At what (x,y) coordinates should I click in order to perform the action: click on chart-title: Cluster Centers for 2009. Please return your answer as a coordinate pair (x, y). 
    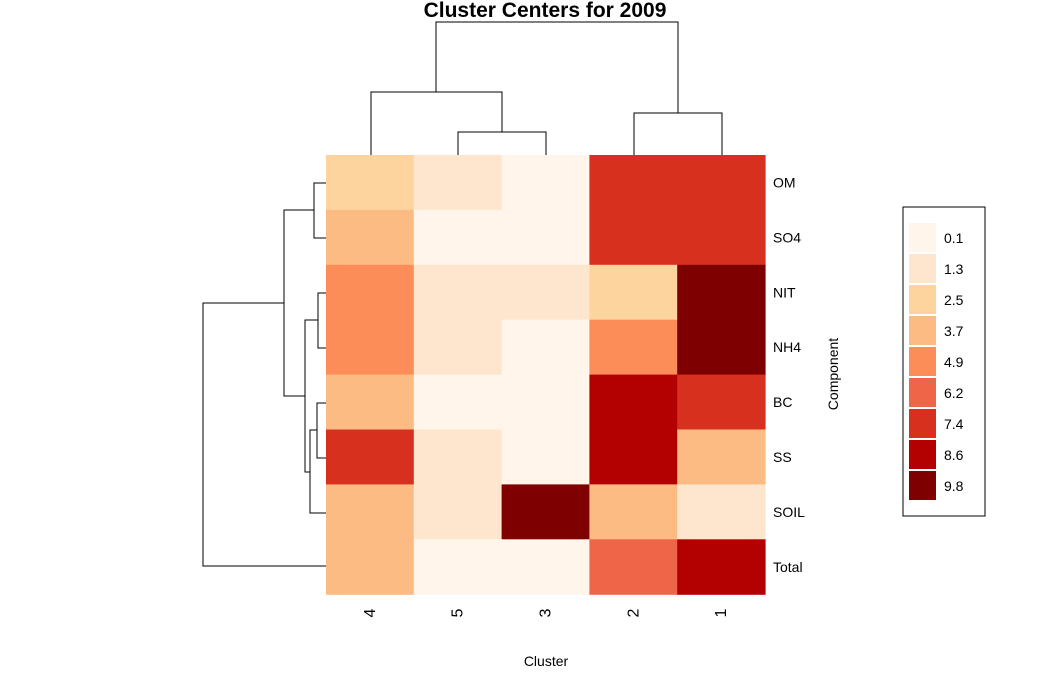
    Looking at the image, I should click on (545, 11).